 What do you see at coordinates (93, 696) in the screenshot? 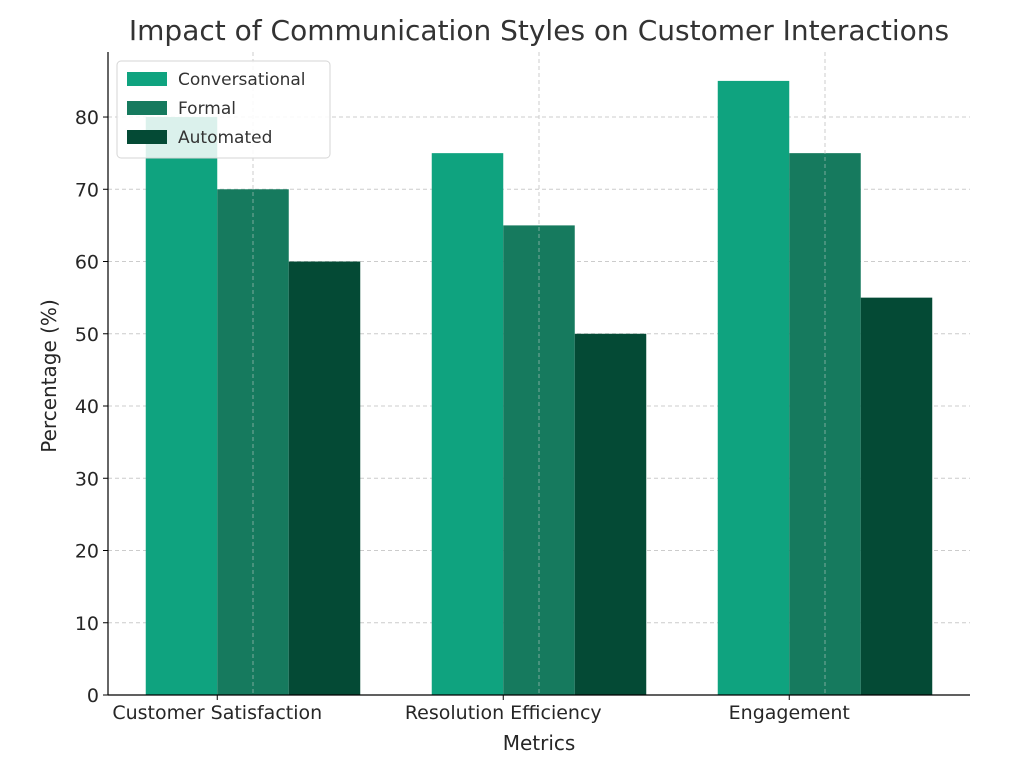
I see `y-tick-label: 0` at bounding box center [93, 696].